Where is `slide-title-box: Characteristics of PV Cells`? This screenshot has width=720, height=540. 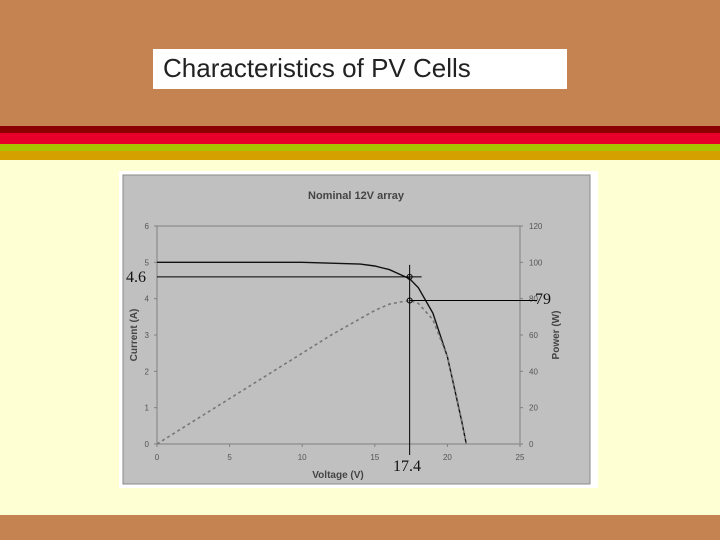 slide-title-box: Characteristics of PV Cells is located at coordinates (360, 69).